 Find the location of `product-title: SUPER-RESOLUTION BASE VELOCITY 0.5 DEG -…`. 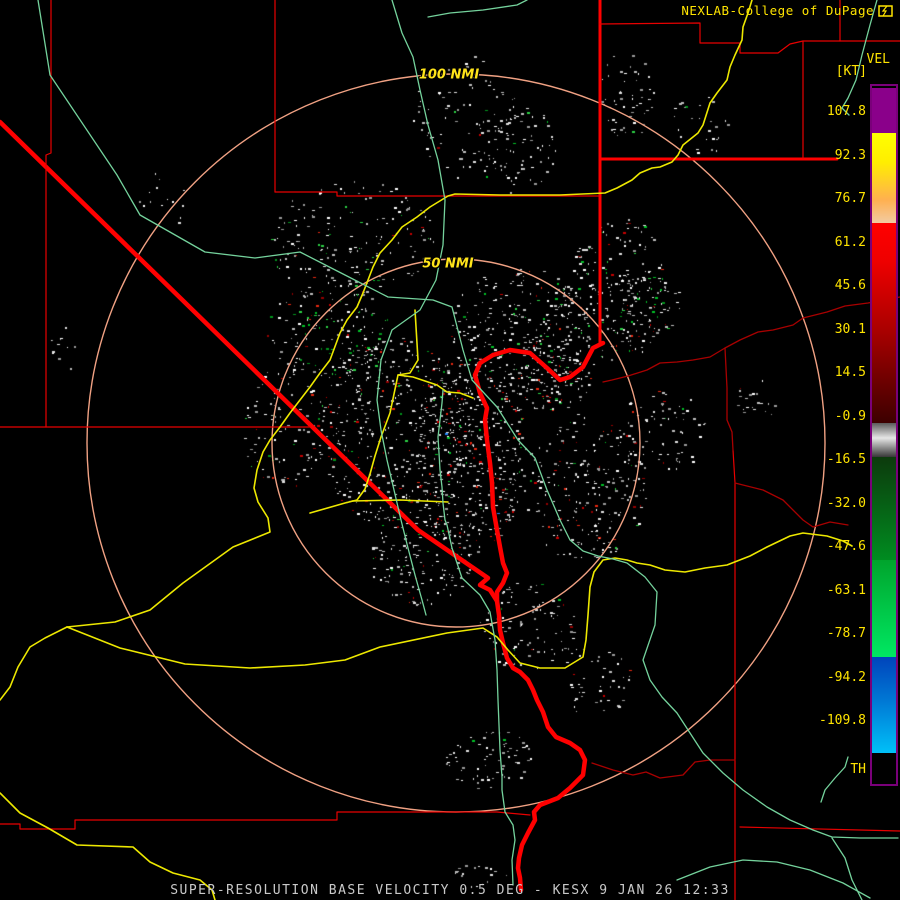

product-title: SUPER-RESOLUTION BASE VELOCITY 0.5 DEG -… is located at coordinates (450, 890).